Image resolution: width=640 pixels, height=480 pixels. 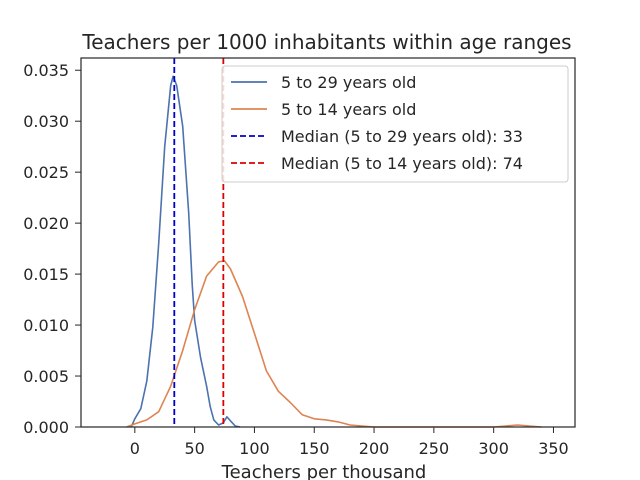 I want to click on y-tick-label: 0.005, so click(x=46, y=376).